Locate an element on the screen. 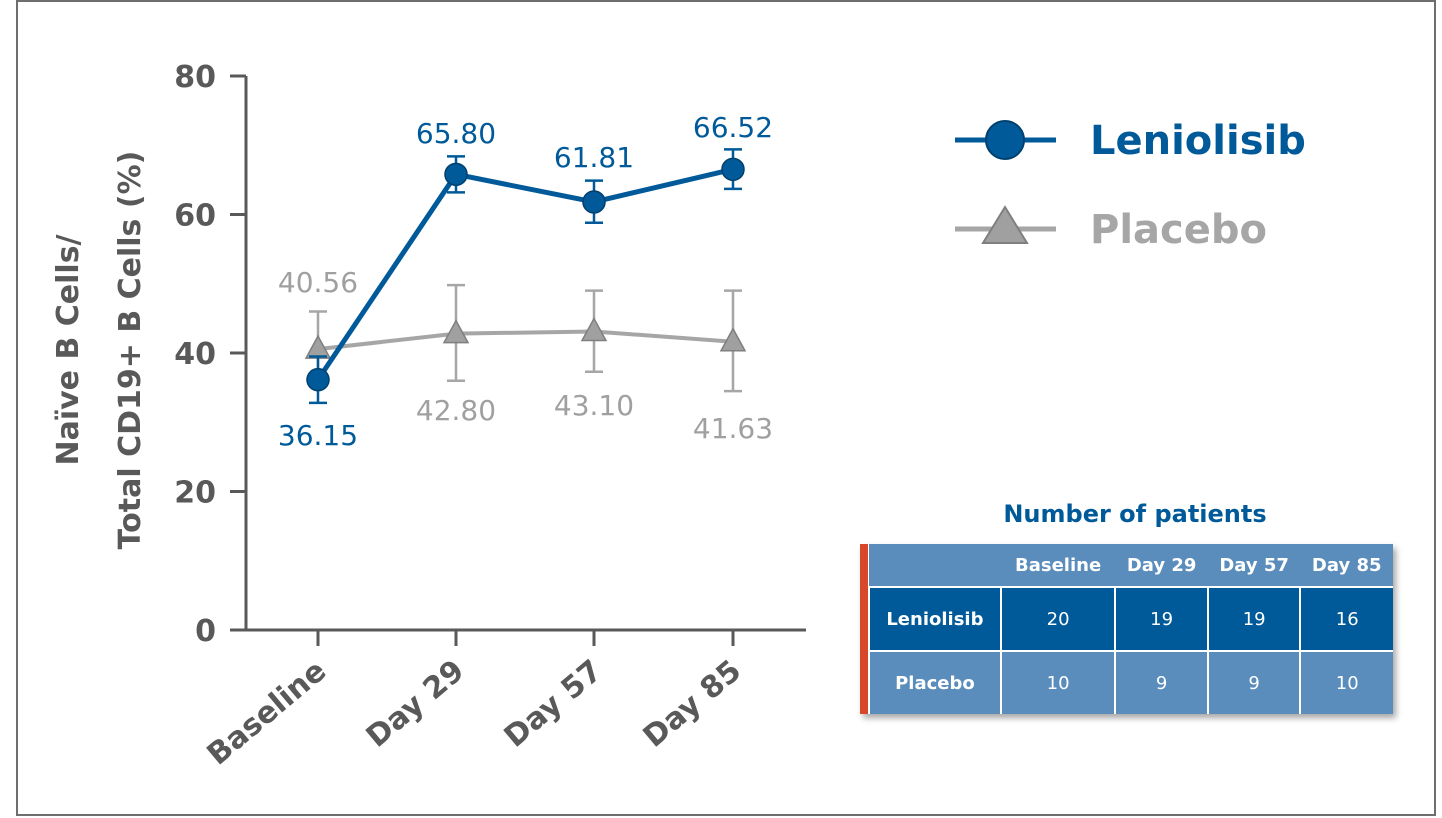  table-cell: 20 is located at coordinates (1057, 618).